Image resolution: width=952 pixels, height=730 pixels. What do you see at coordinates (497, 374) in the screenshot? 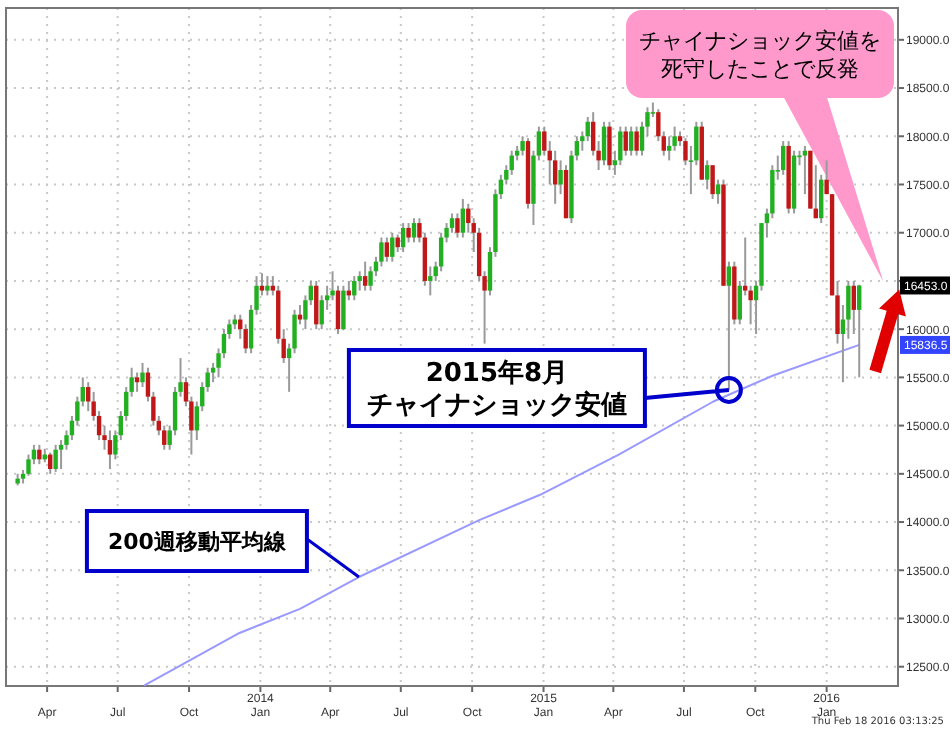
I see `annotation: 2015年8月` at bounding box center [497, 374].